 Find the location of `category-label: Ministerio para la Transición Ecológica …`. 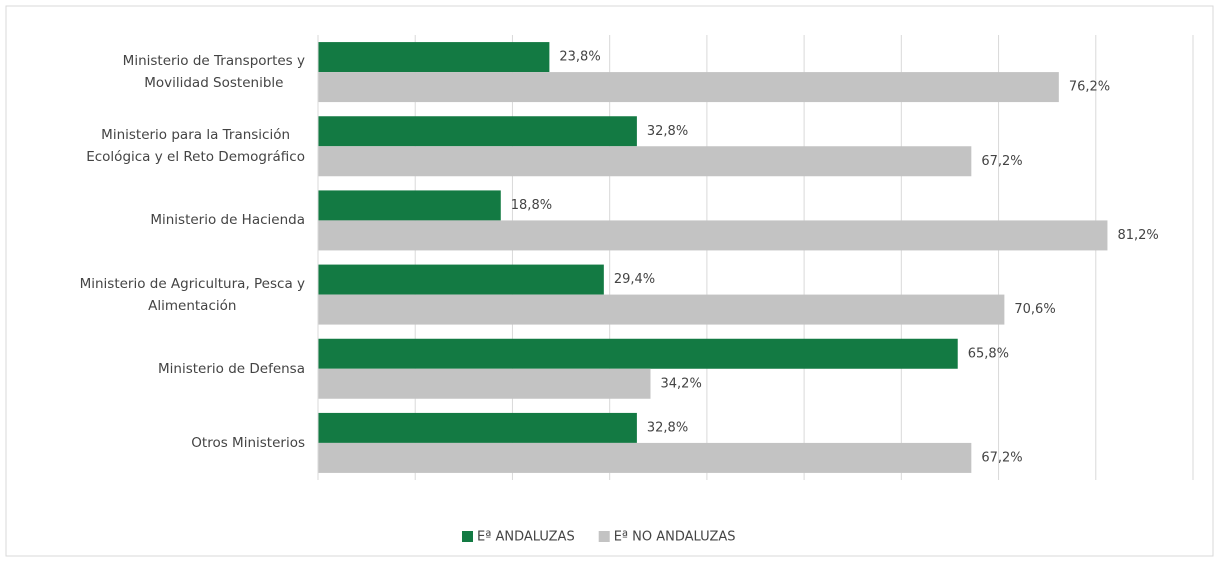

category-label: Ministerio para la Transición Ecológica … is located at coordinates (195, 146).